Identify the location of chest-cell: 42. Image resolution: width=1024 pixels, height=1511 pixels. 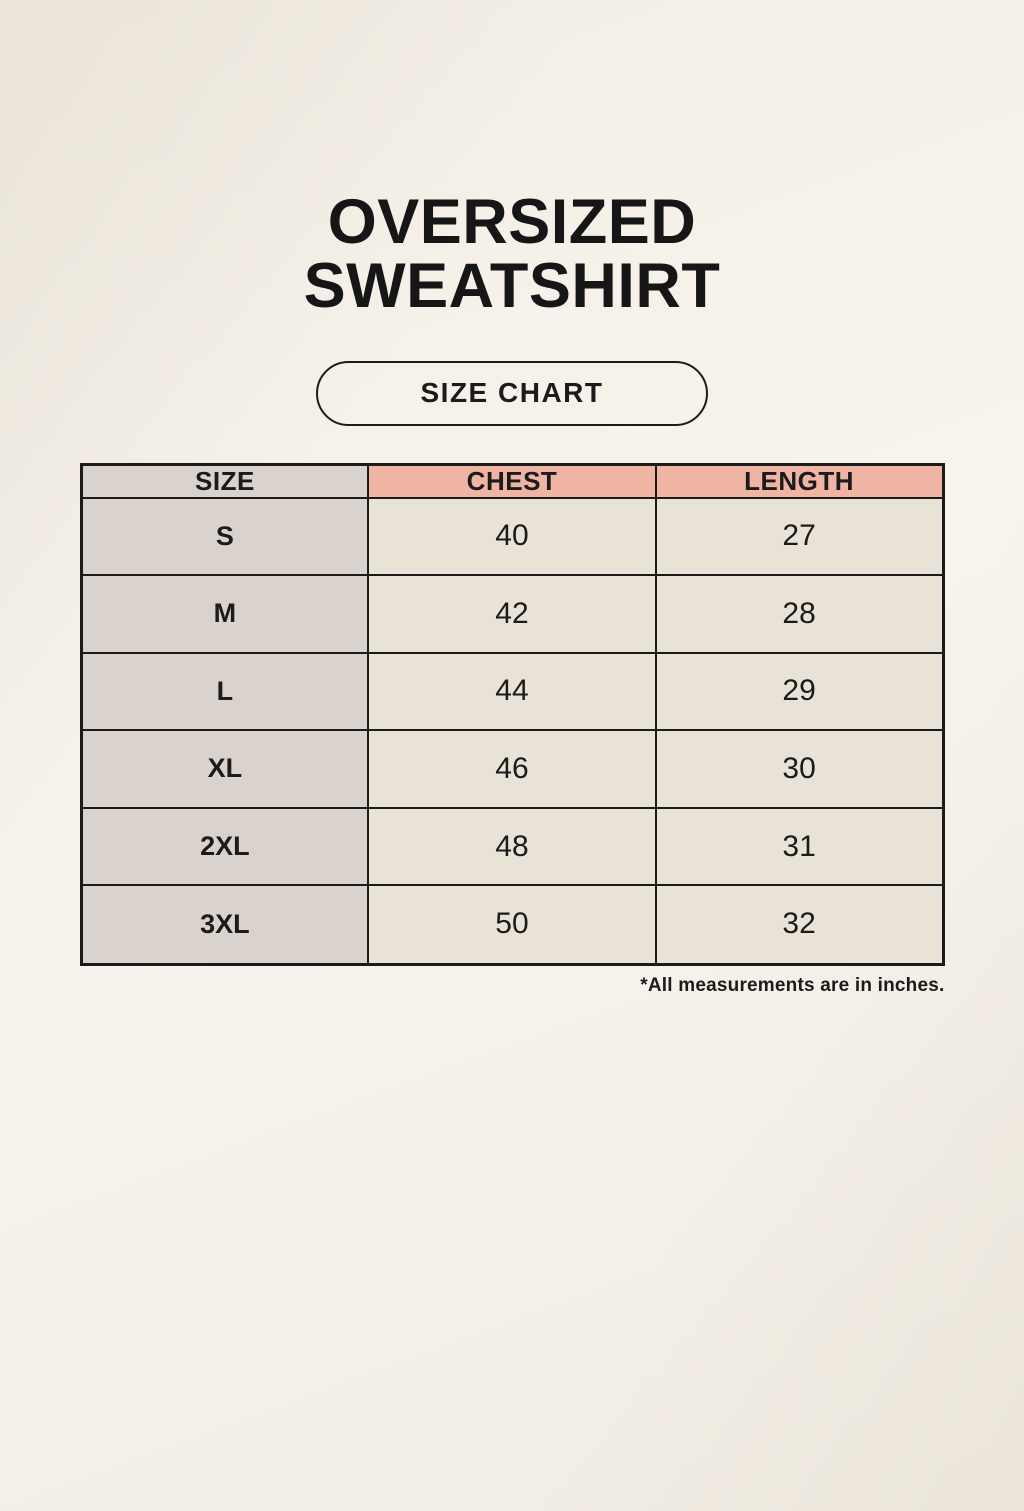
(512, 614).